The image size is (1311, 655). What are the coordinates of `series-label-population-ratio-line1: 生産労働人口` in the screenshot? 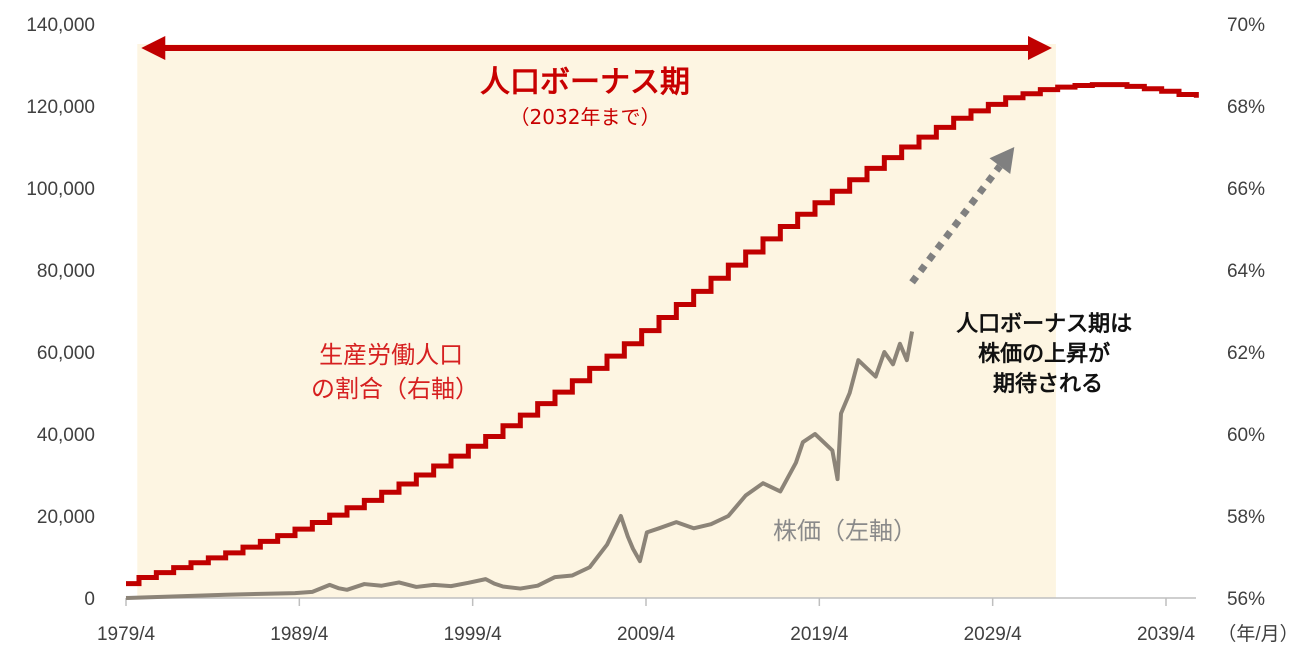 It's located at (391, 355).